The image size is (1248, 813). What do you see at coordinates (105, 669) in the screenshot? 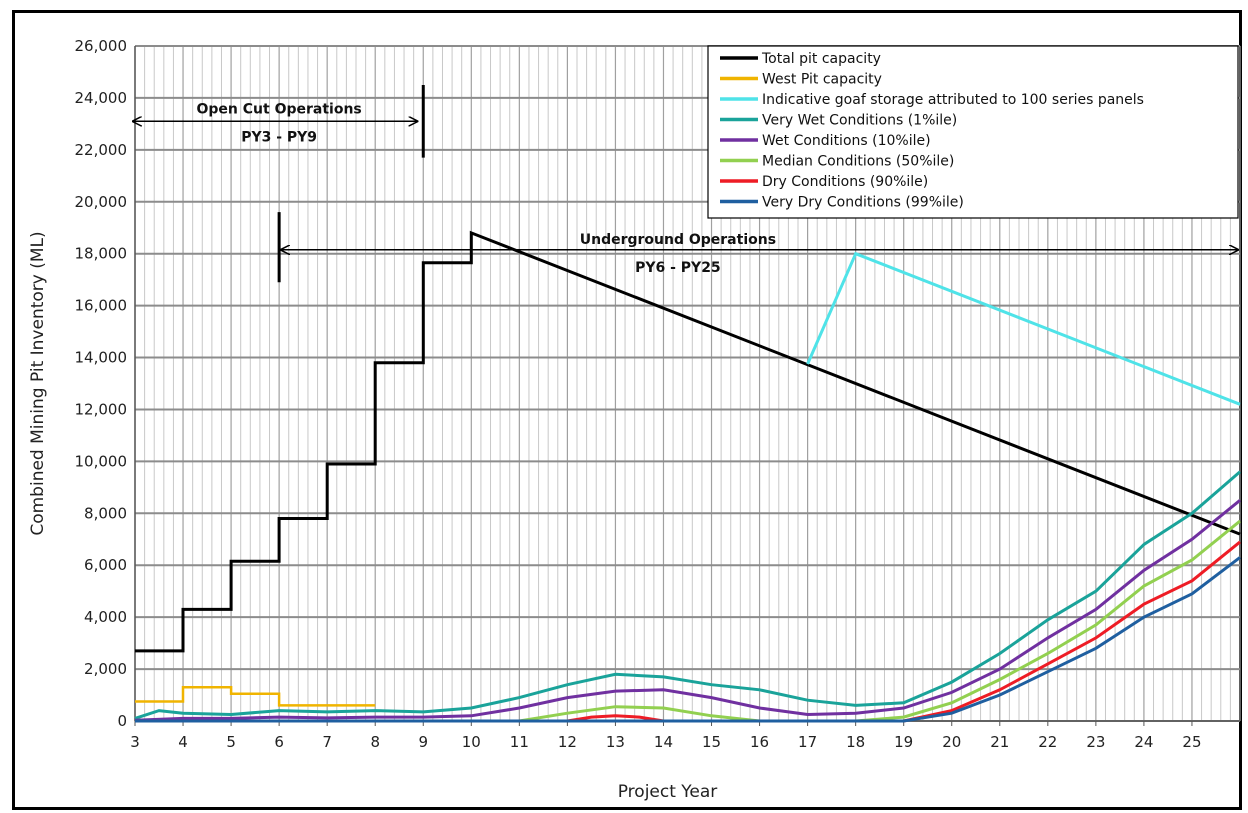
I see `y-tick-label: 2,000` at bounding box center [105, 669].